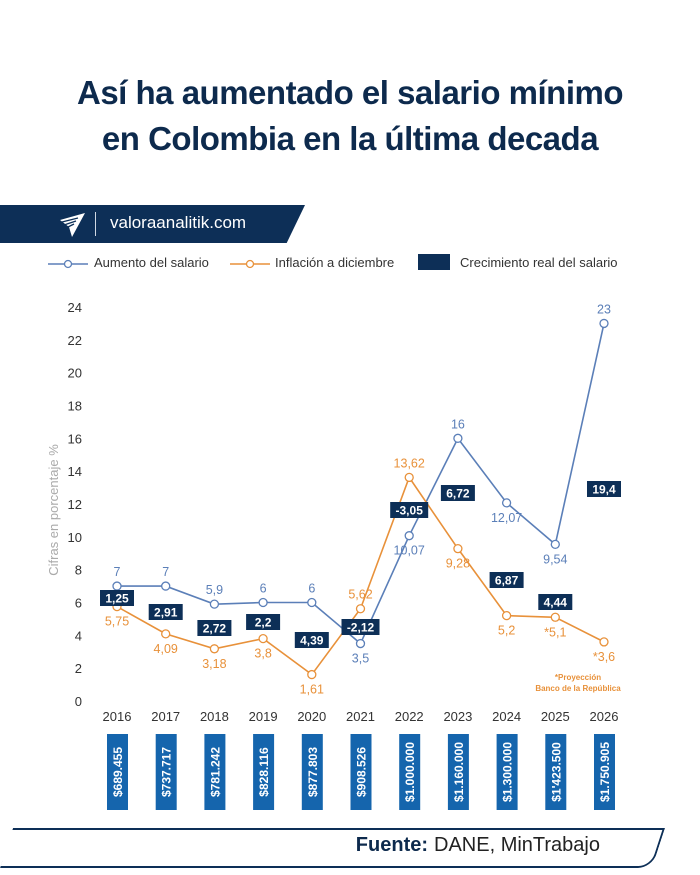 This screenshot has height=875, width=700. What do you see at coordinates (165, 716) in the screenshot?
I see `x-tick-label: 2017` at bounding box center [165, 716].